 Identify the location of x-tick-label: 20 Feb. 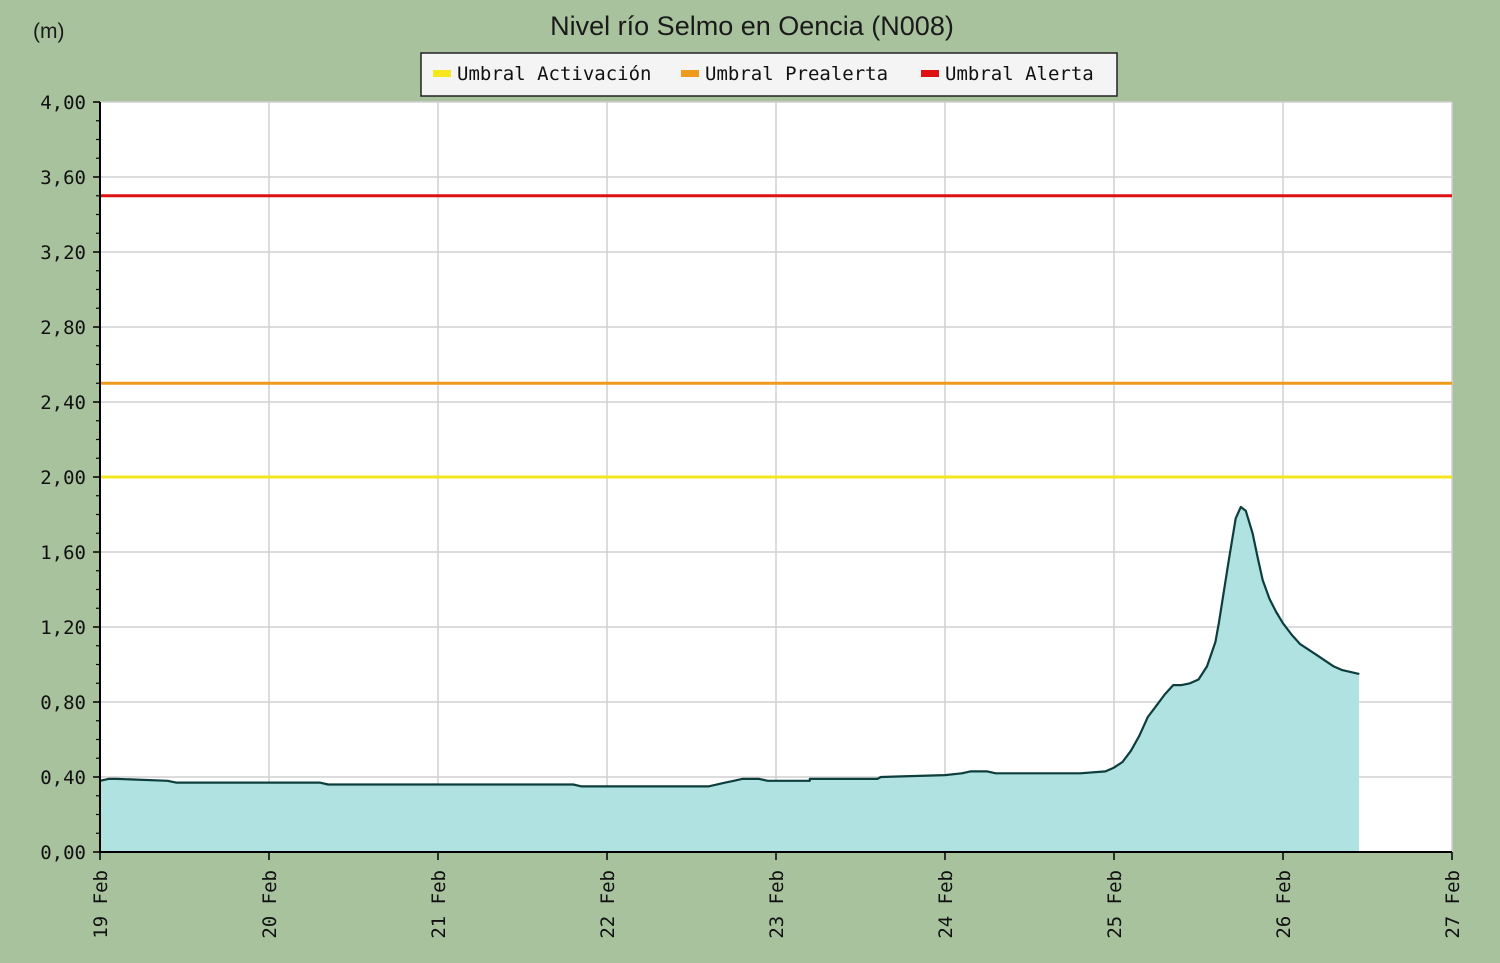
(270, 904).